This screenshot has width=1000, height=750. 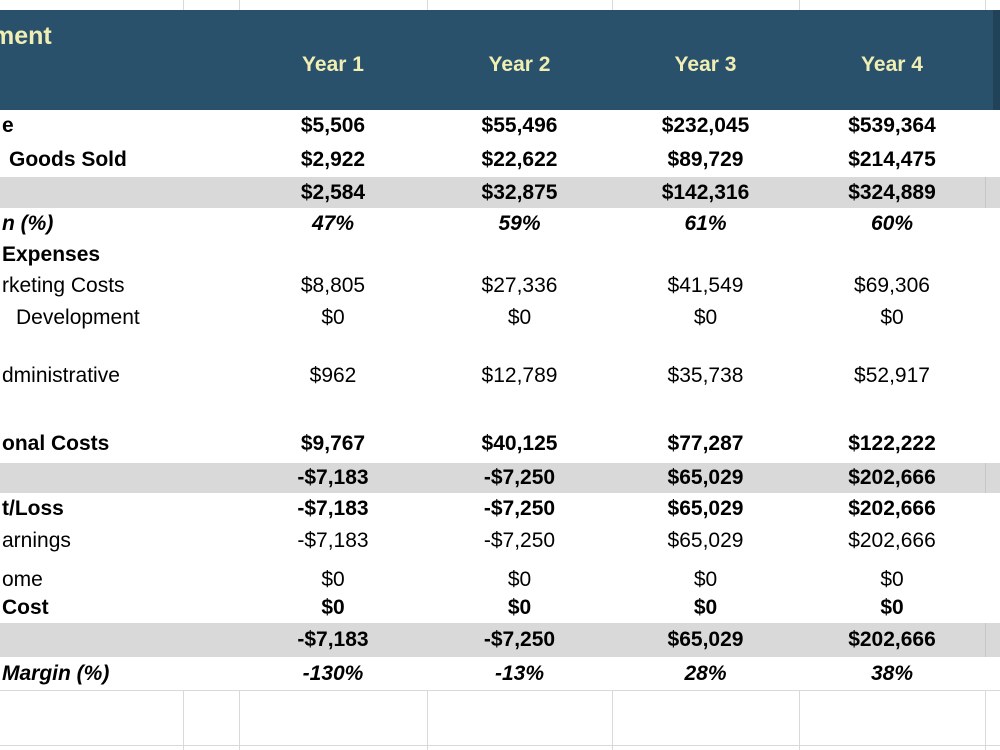 I want to click on row-label-cell: n (%), so click(x=28, y=223).